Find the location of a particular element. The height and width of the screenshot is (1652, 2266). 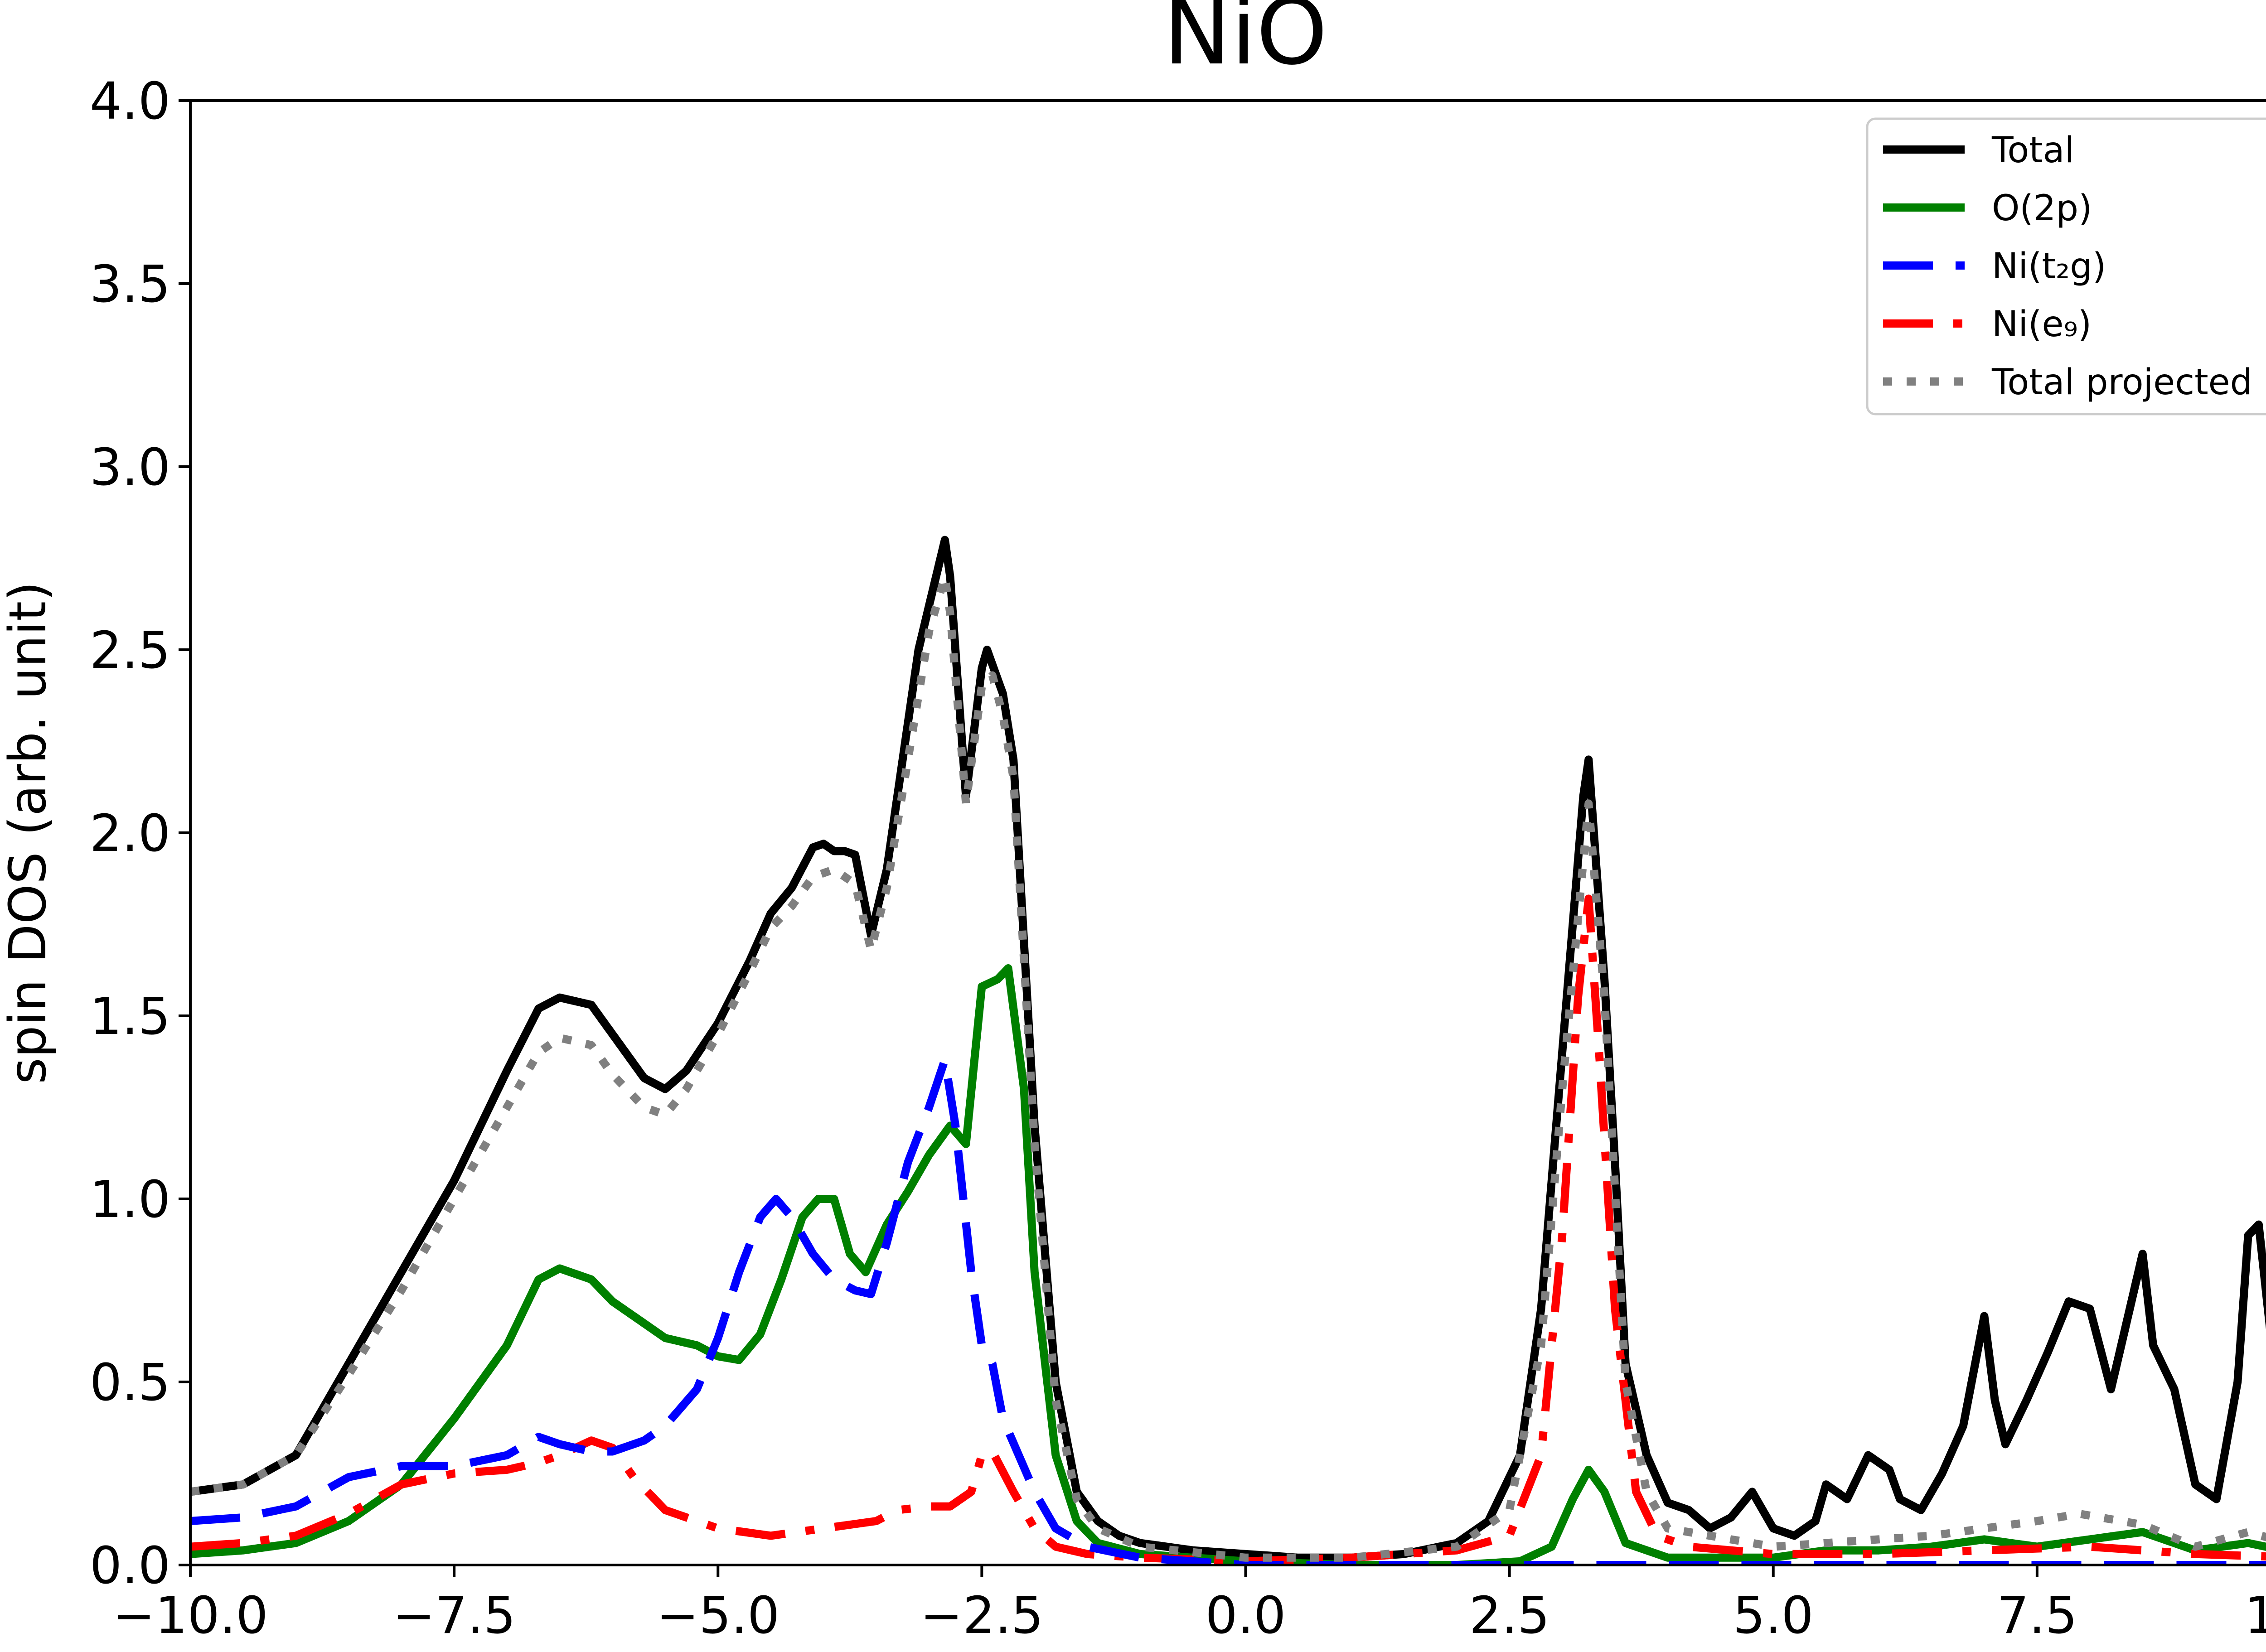

y-tick-label: 2.5 is located at coordinates (130, 650).